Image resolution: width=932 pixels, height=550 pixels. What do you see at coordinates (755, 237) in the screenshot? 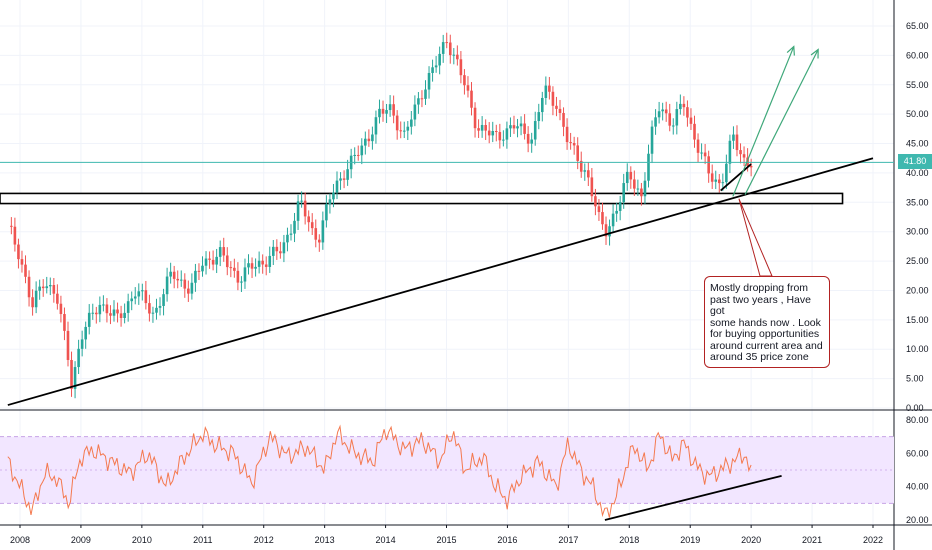
I see `annotation-pointer` at bounding box center [755, 237].